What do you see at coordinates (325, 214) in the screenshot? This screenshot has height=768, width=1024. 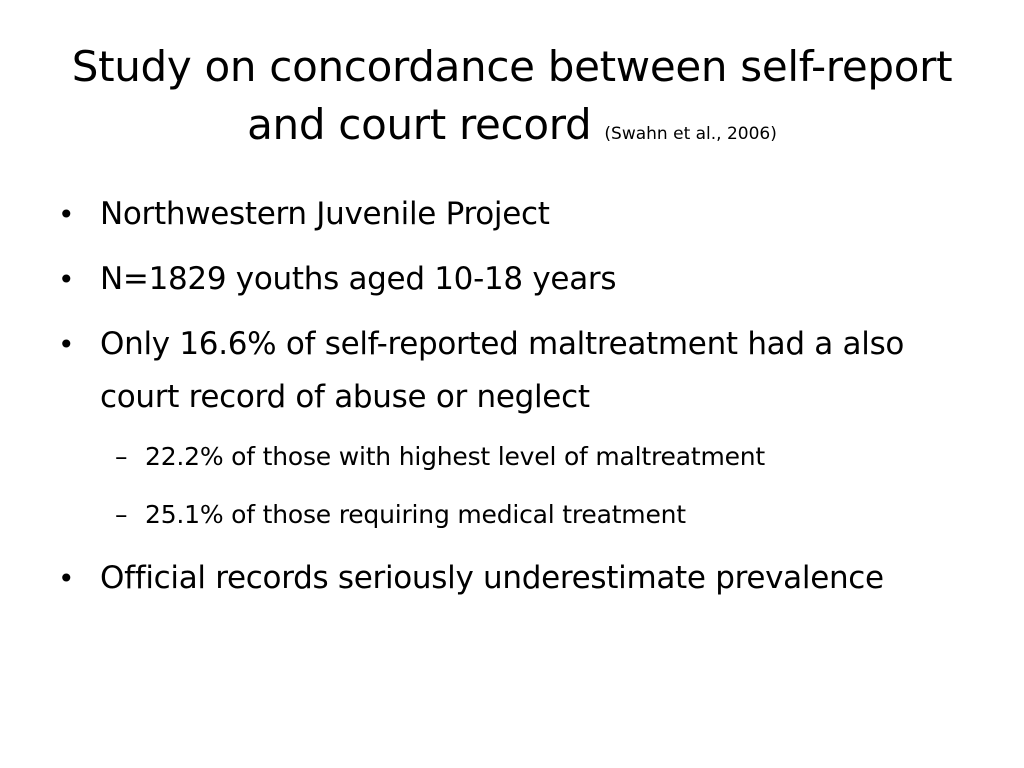 I see `bullet-text: Northwestern Juvenile Project` at bounding box center [325, 214].